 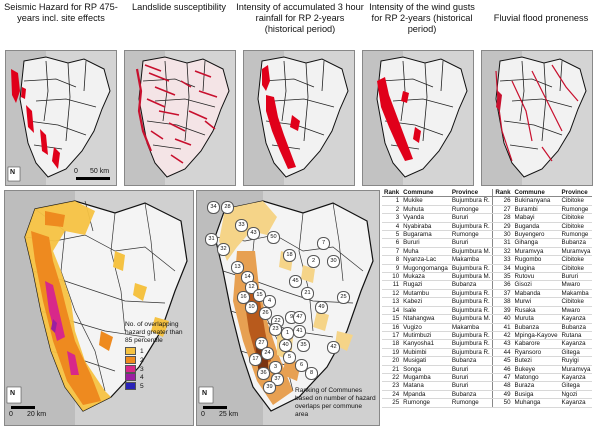 I want to click on commune-cell: Ryansoro, so click(x=536, y=353).